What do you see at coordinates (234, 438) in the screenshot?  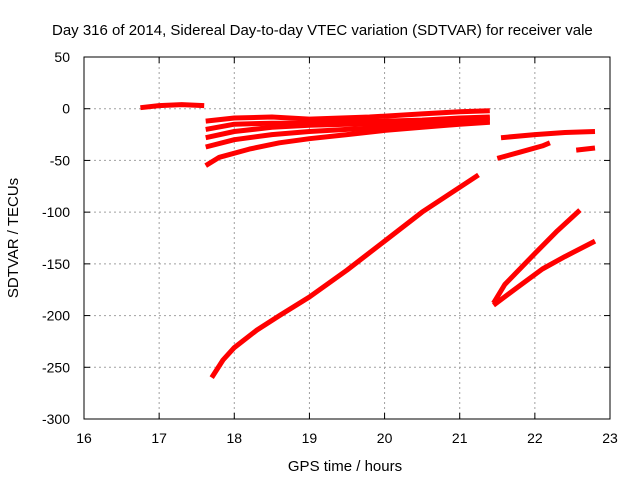 I see `x-tick-label: 18` at bounding box center [234, 438].